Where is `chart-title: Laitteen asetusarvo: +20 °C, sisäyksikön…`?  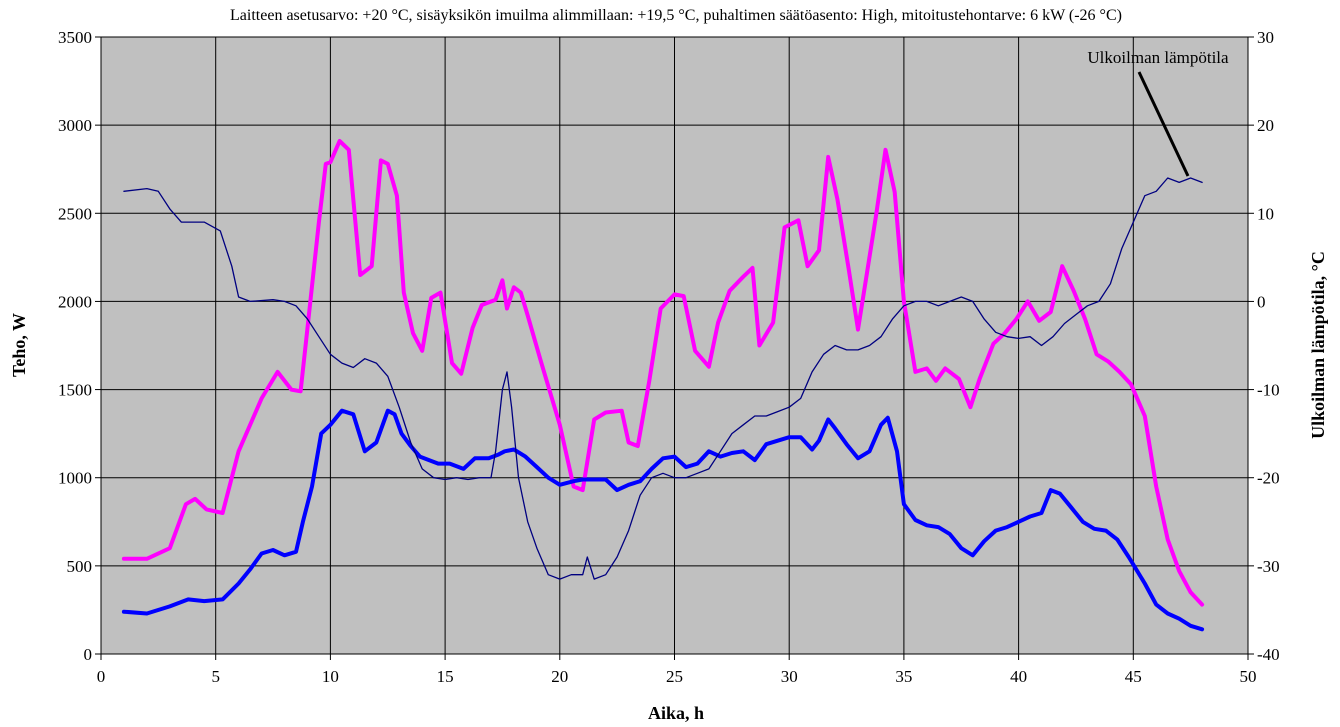
chart-title: Laitteen asetusarvo: +20 °C, sisäyksikön… is located at coordinates (676, 15).